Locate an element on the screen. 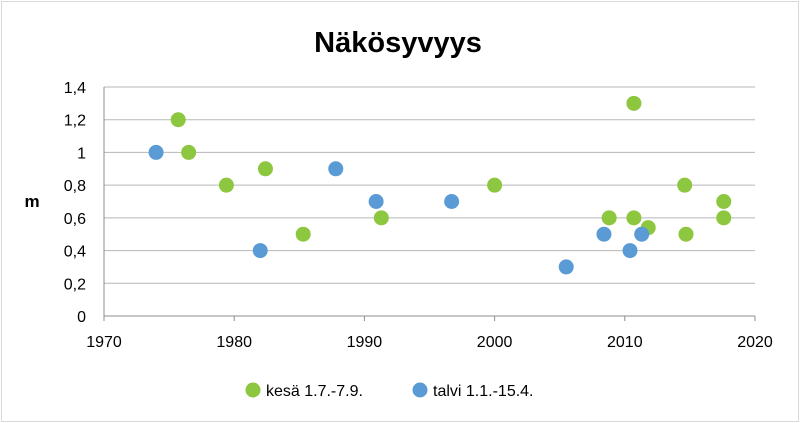 The image size is (800, 423). y-tick-label: 1 is located at coordinates (81, 153).